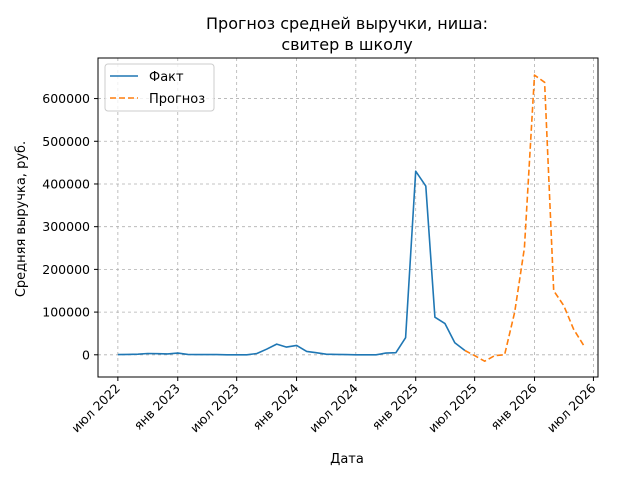 This screenshot has width=640, height=485. Describe the element at coordinates (177, 99) in the screenshot. I see `legend-label: Прогноз` at that location.